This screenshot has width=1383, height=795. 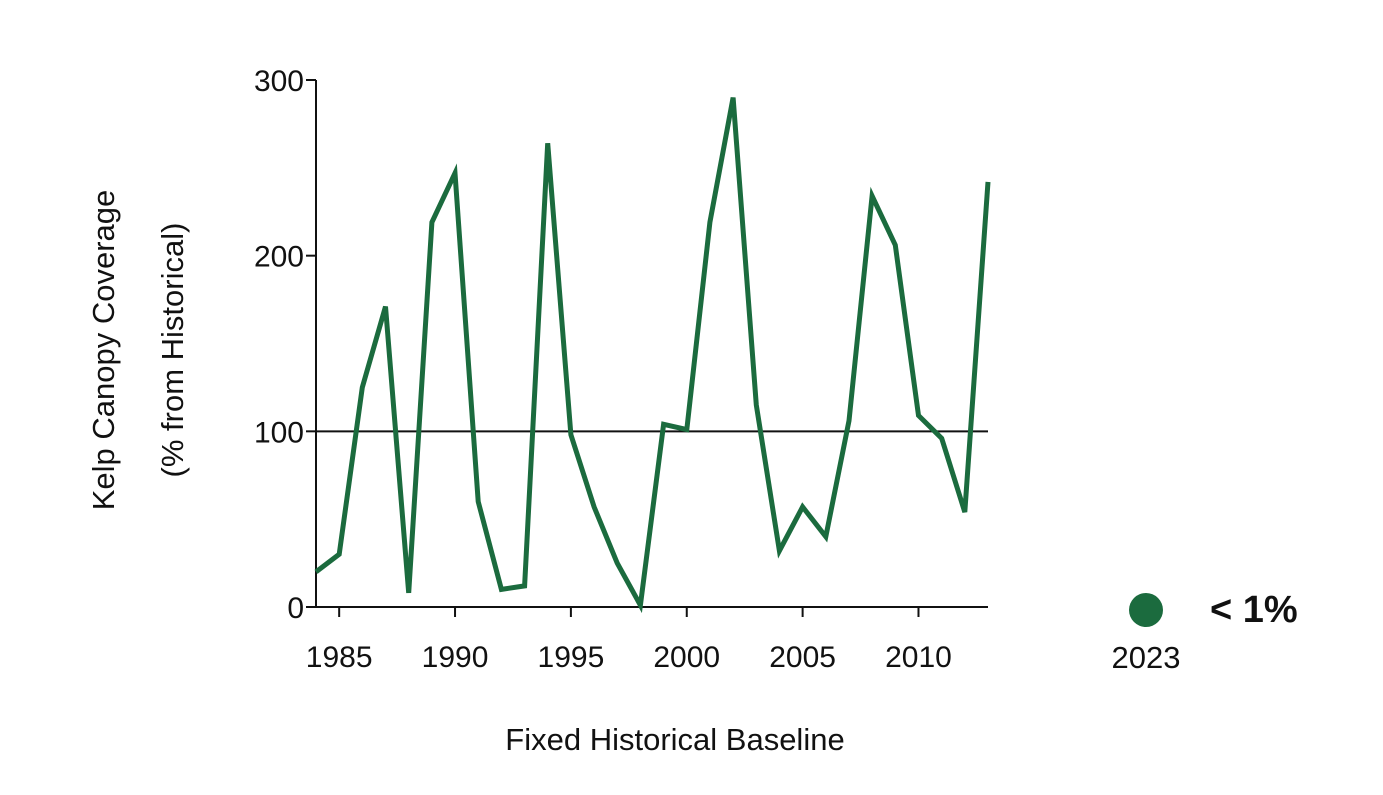 What do you see at coordinates (279, 257) in the screenshot?
I see `y-tick-label-200: 200` at bounding box center [279, 257].